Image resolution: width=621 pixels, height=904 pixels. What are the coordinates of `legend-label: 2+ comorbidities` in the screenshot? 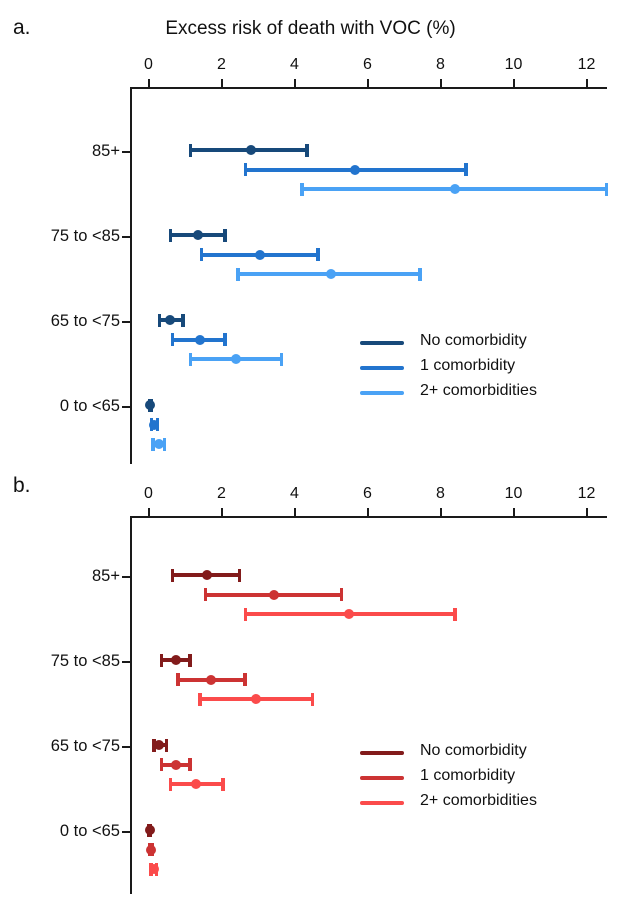 It's located at (478, 390).